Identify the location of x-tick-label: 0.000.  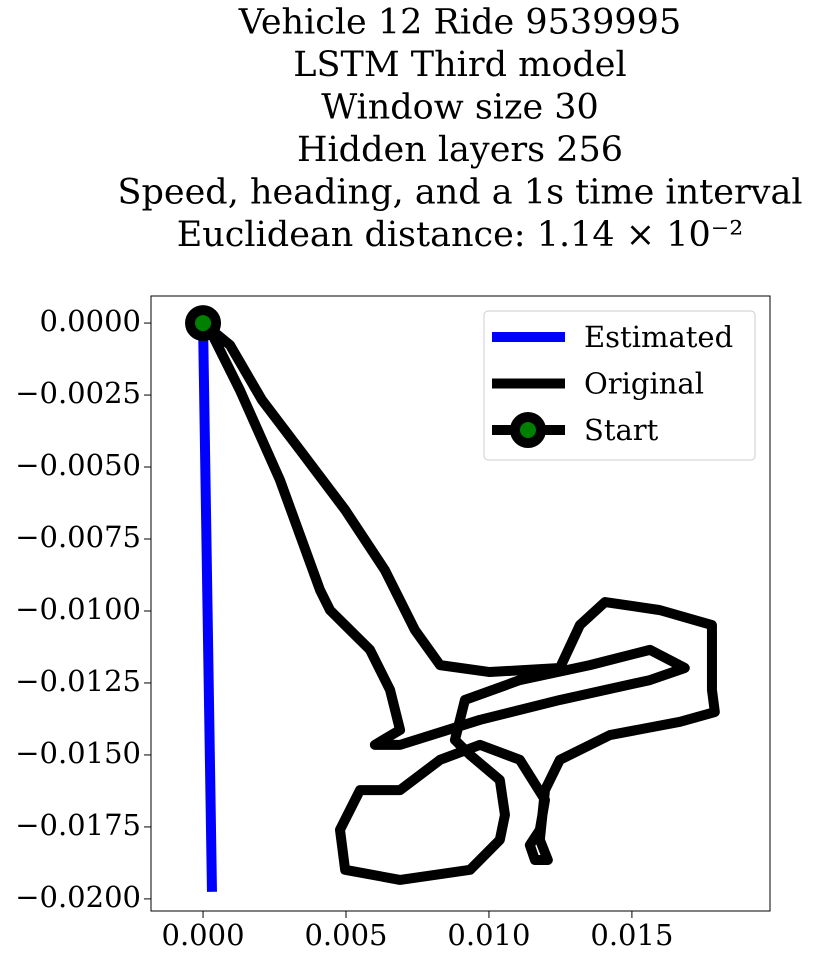
(203, 935).